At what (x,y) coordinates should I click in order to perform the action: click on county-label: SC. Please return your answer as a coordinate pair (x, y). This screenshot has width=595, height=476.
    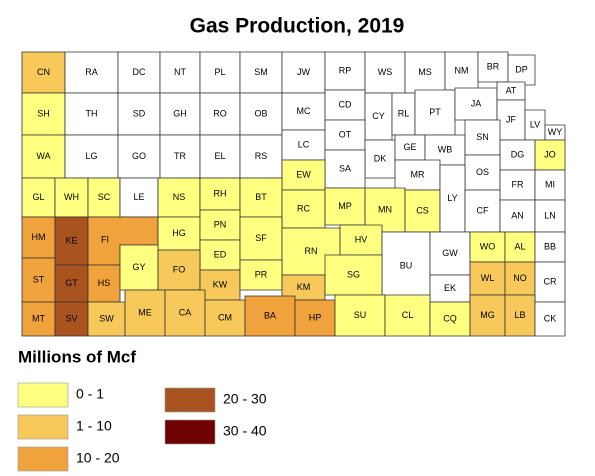
    Looking at the image, I should click on (104, 197).